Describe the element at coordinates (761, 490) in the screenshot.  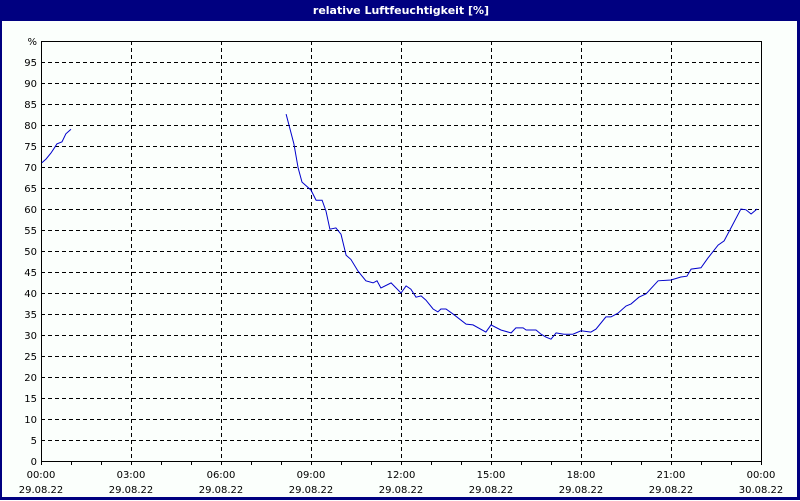
I see `x-tick-date: 30.08.22` at that location.